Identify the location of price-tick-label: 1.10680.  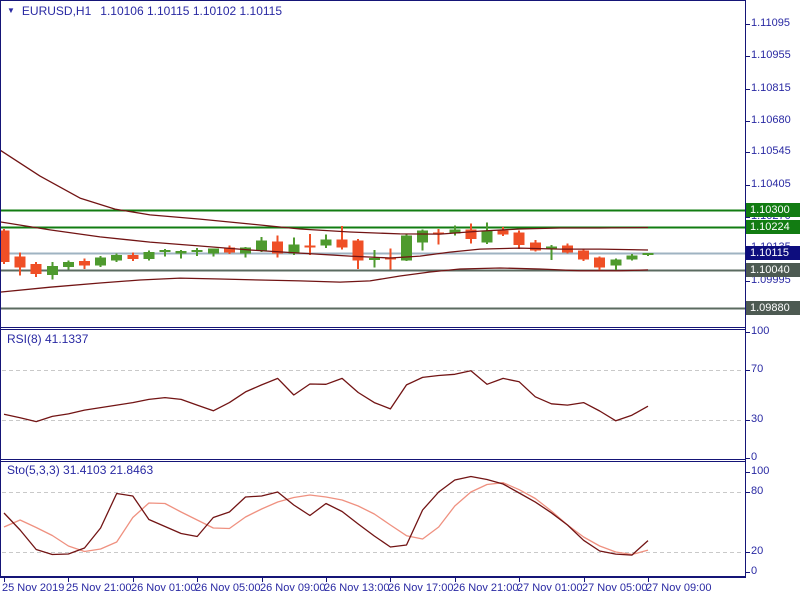
(771, 120).